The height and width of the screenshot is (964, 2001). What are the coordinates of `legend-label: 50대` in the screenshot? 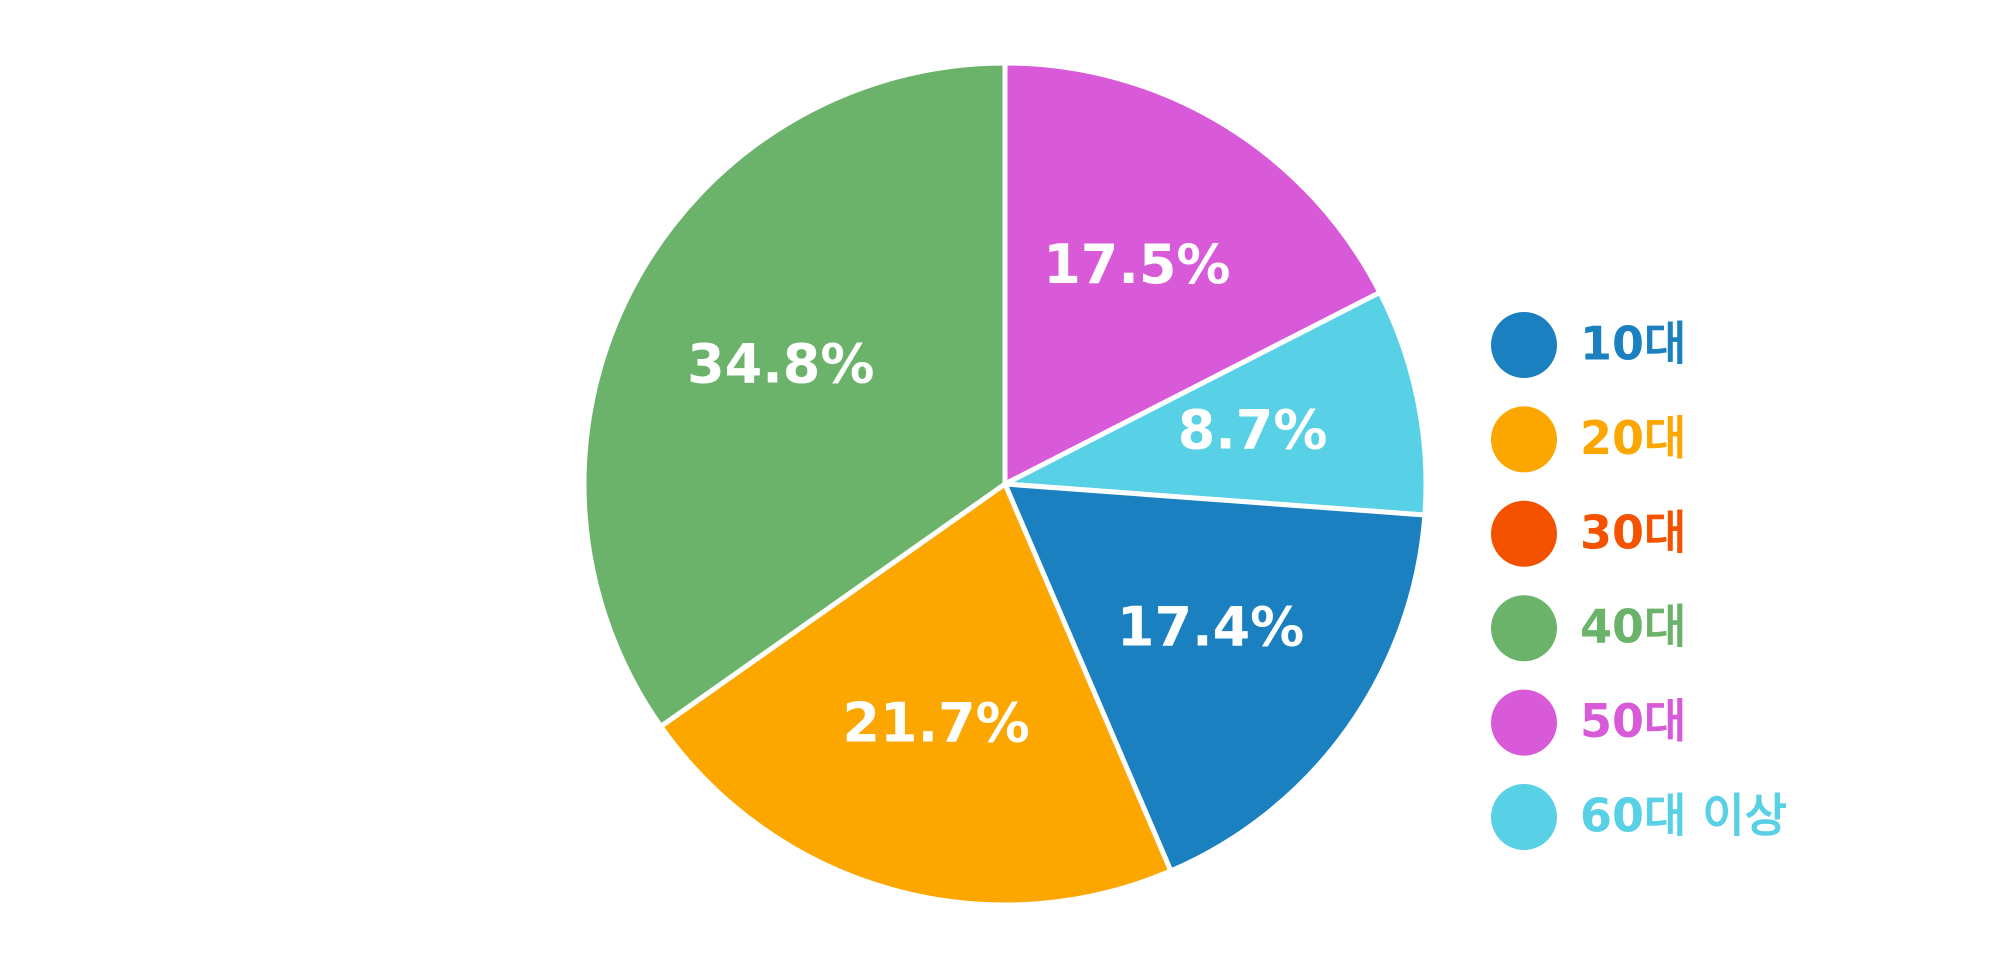 It's located at (1633, 721).